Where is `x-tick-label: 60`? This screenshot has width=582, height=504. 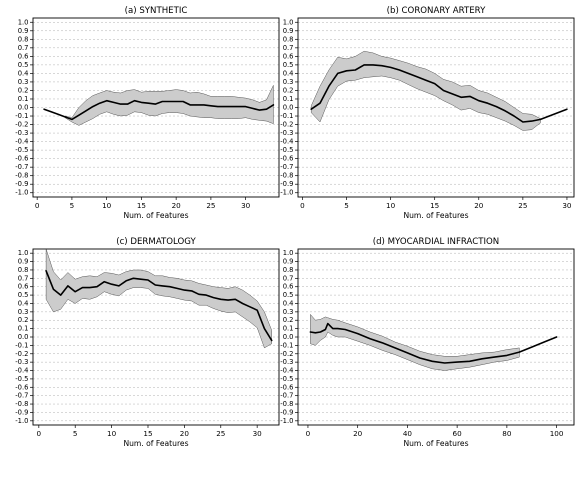
x-tick-label: 60 is located at coordinates (458, 433).